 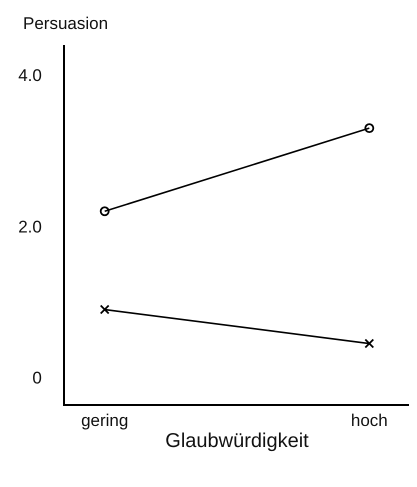 What do you see at coordinates (104, 420) in the screenshot?
I see `x-tick-label: gering` at bounding box center [104, 420].